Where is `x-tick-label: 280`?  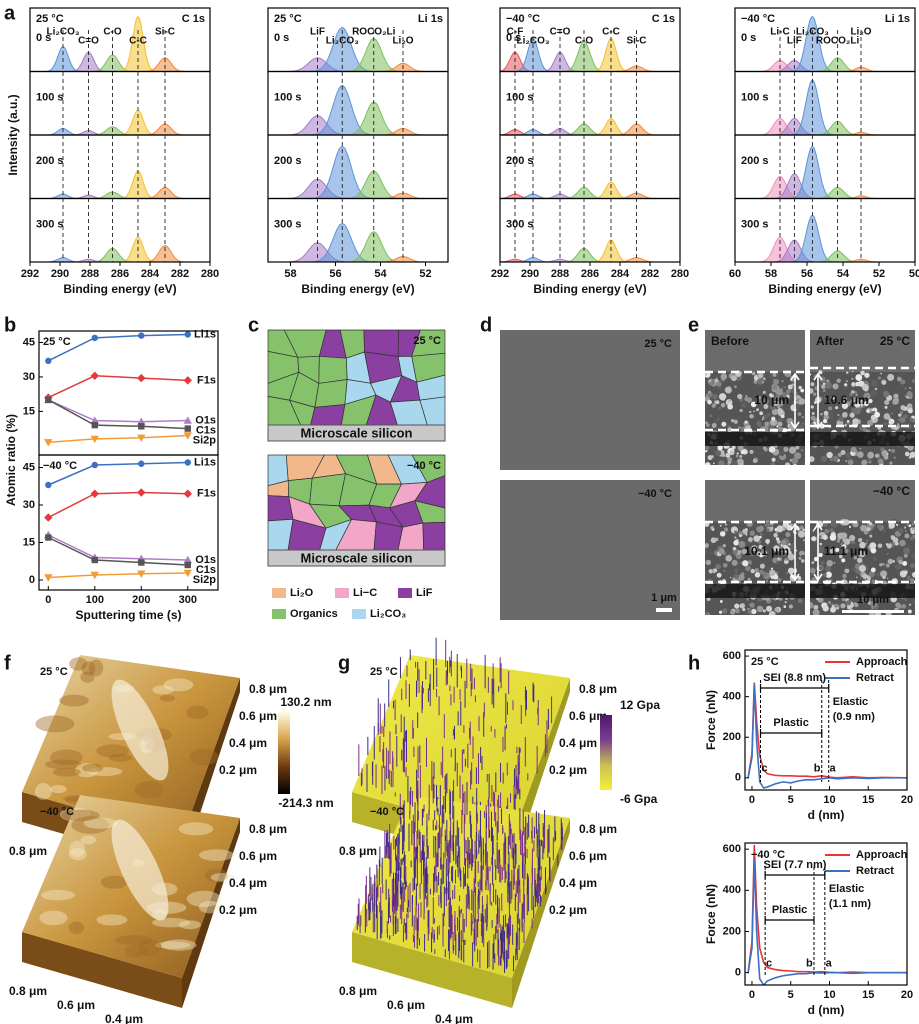 x-tick-label: 280 is located at coordinates (680, 274).